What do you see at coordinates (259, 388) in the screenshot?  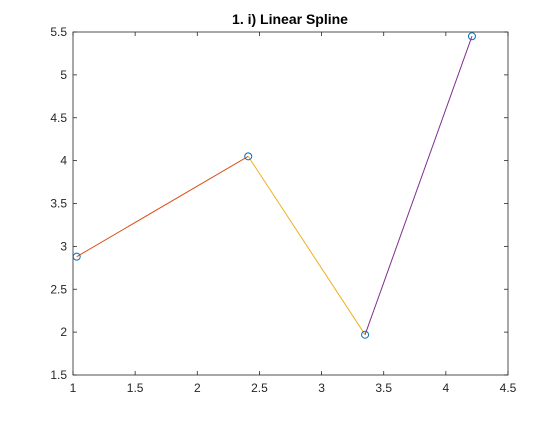 I see `x-tick-label: 2.5` at bounding box center [259, 388].